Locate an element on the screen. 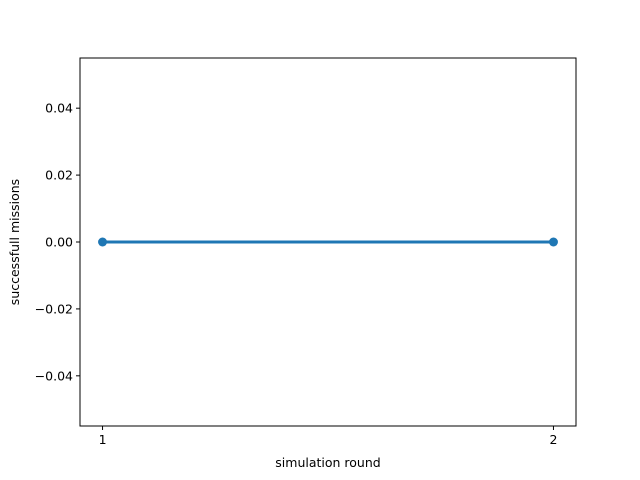 This screenshot has height=480, width=640. x-axis-label: simulation round is located at coordinates (327, 462).